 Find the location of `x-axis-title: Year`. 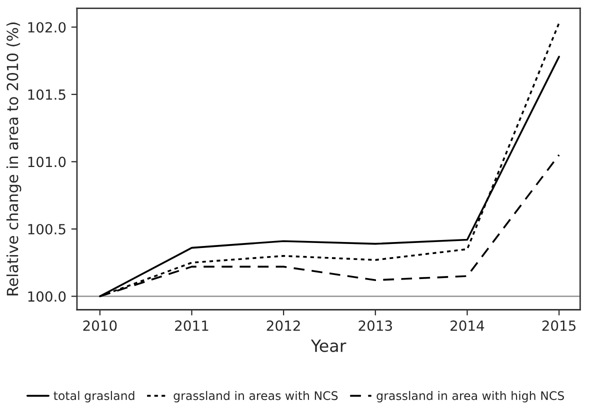

x-axis-title: Year is located at coordinates (328, 346).